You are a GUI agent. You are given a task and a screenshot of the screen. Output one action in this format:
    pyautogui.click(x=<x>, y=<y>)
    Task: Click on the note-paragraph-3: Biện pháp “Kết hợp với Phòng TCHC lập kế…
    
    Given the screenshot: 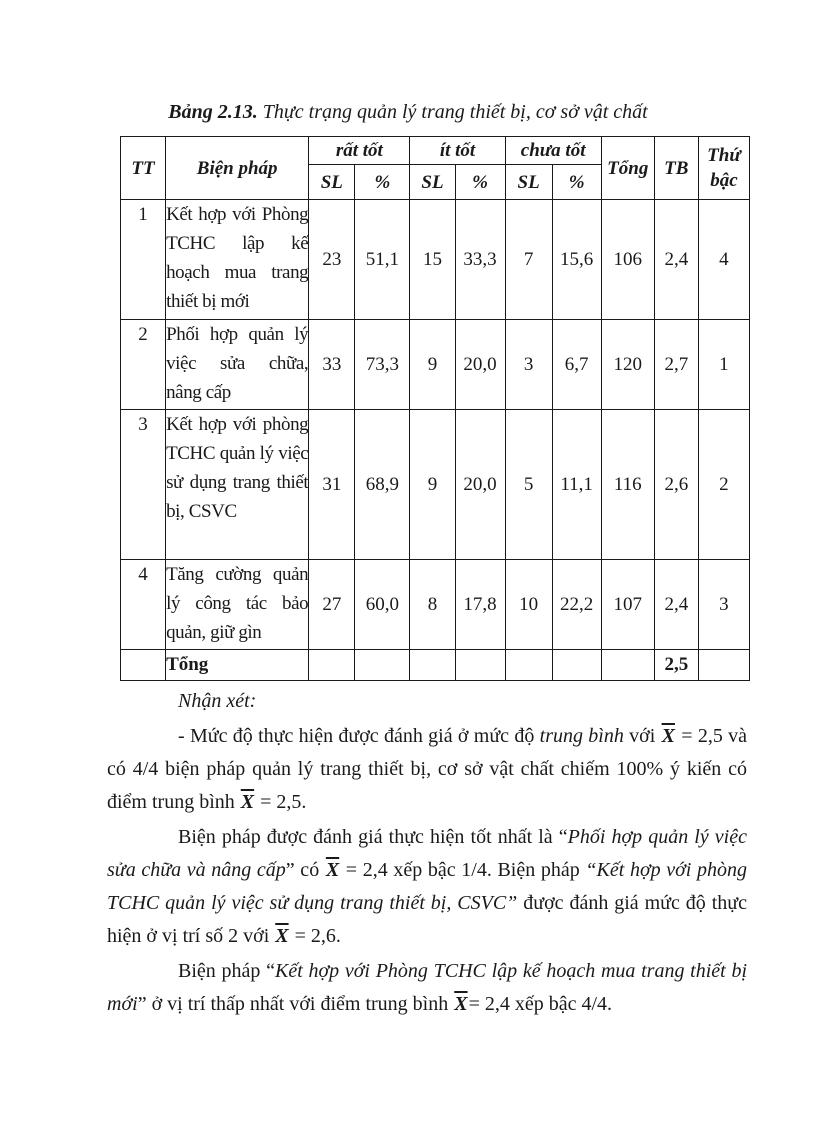 What is the action you would take?
    pyautogui.click(x=427, y=988)
    